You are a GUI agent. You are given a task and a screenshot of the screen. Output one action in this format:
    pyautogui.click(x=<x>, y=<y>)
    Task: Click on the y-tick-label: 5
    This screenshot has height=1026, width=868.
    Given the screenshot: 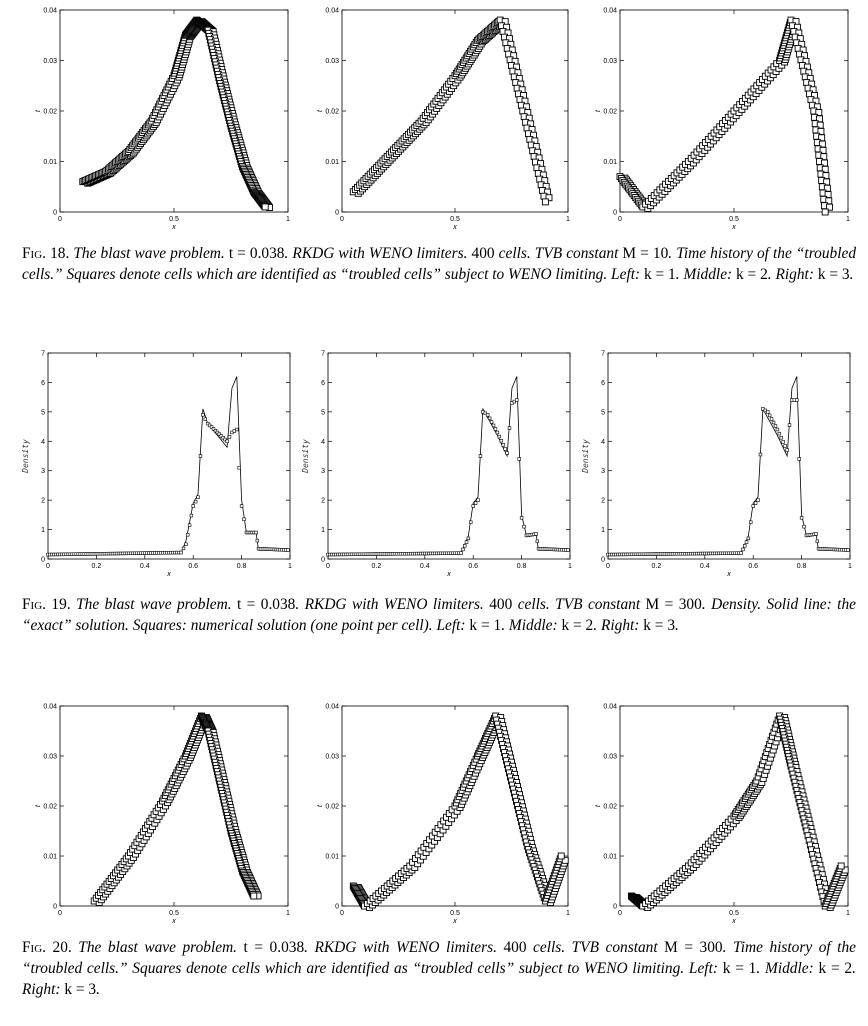 What is the action you would take?
    pyautogui.click(x=603, y=412)
    